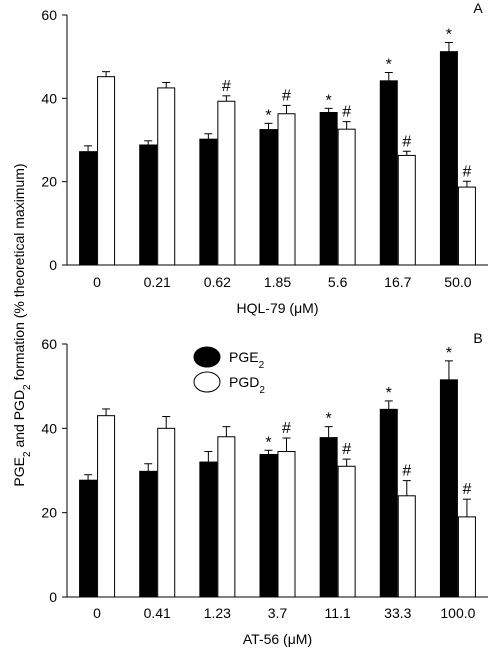  I want to click on panel-a-x-tick-label: 0, so click(97, 282).